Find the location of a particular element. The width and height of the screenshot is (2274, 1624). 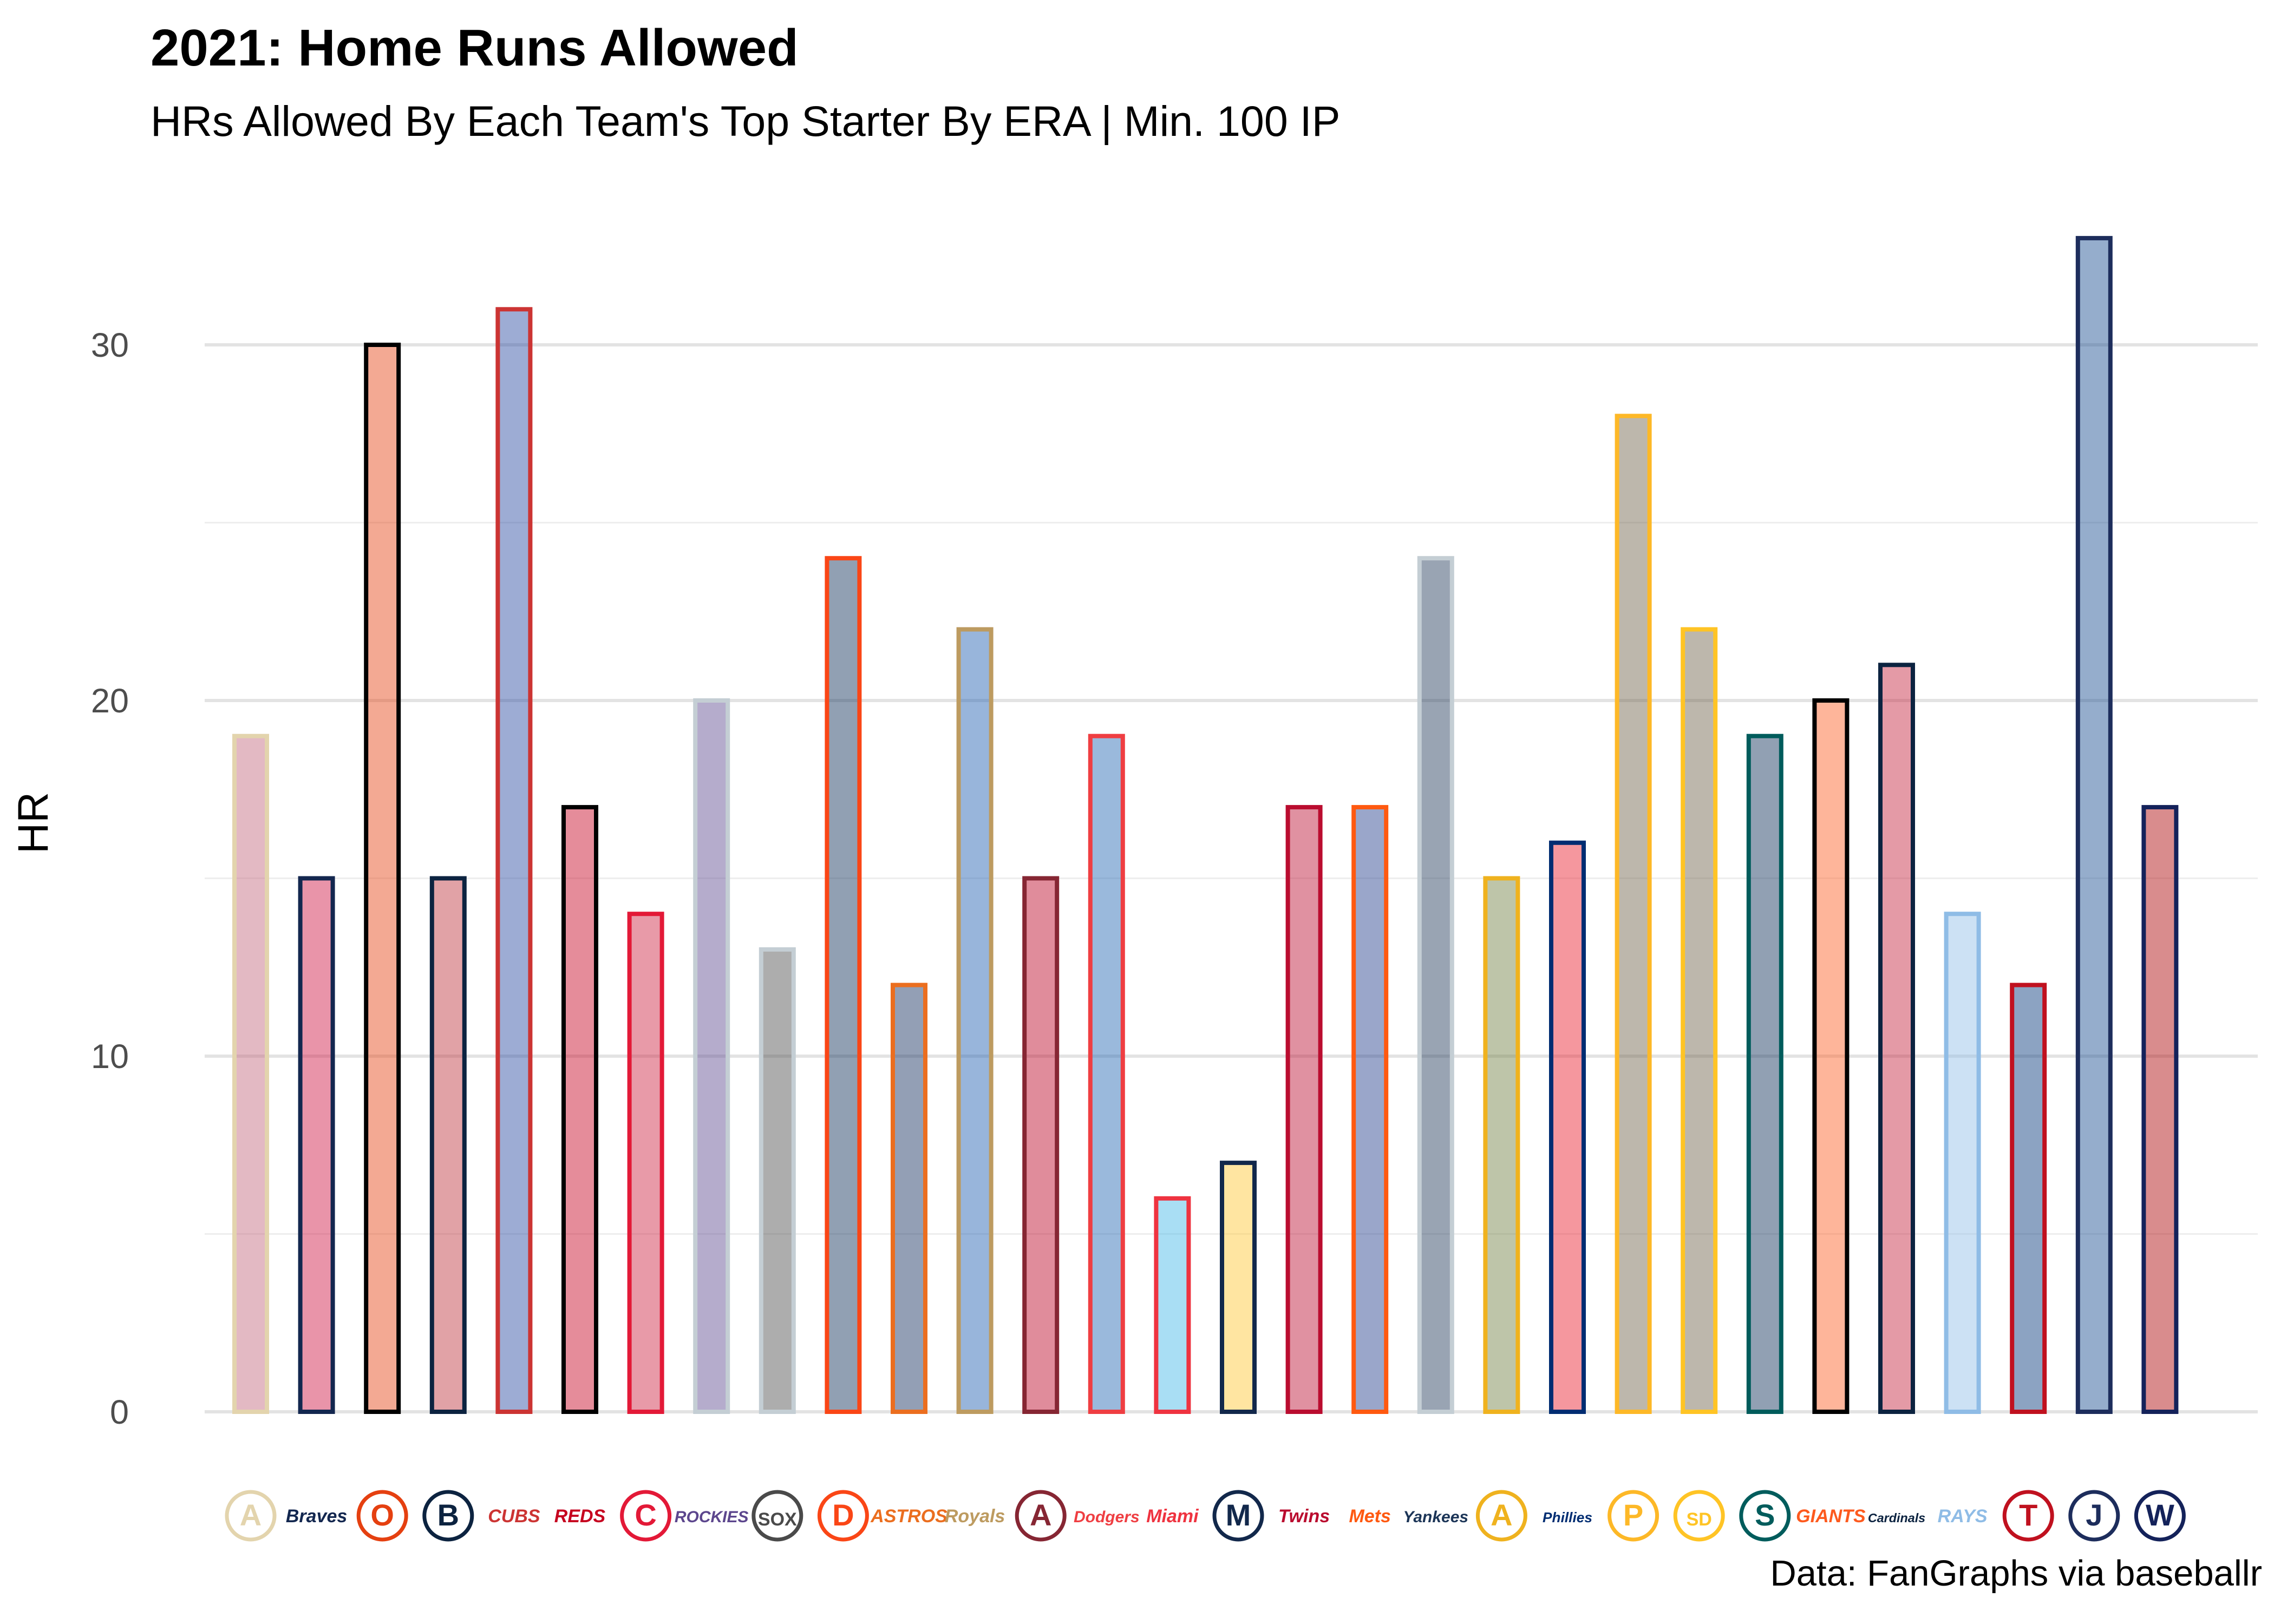

team-logo-sf: GIANTS is located at coordinates (1831, 1516).